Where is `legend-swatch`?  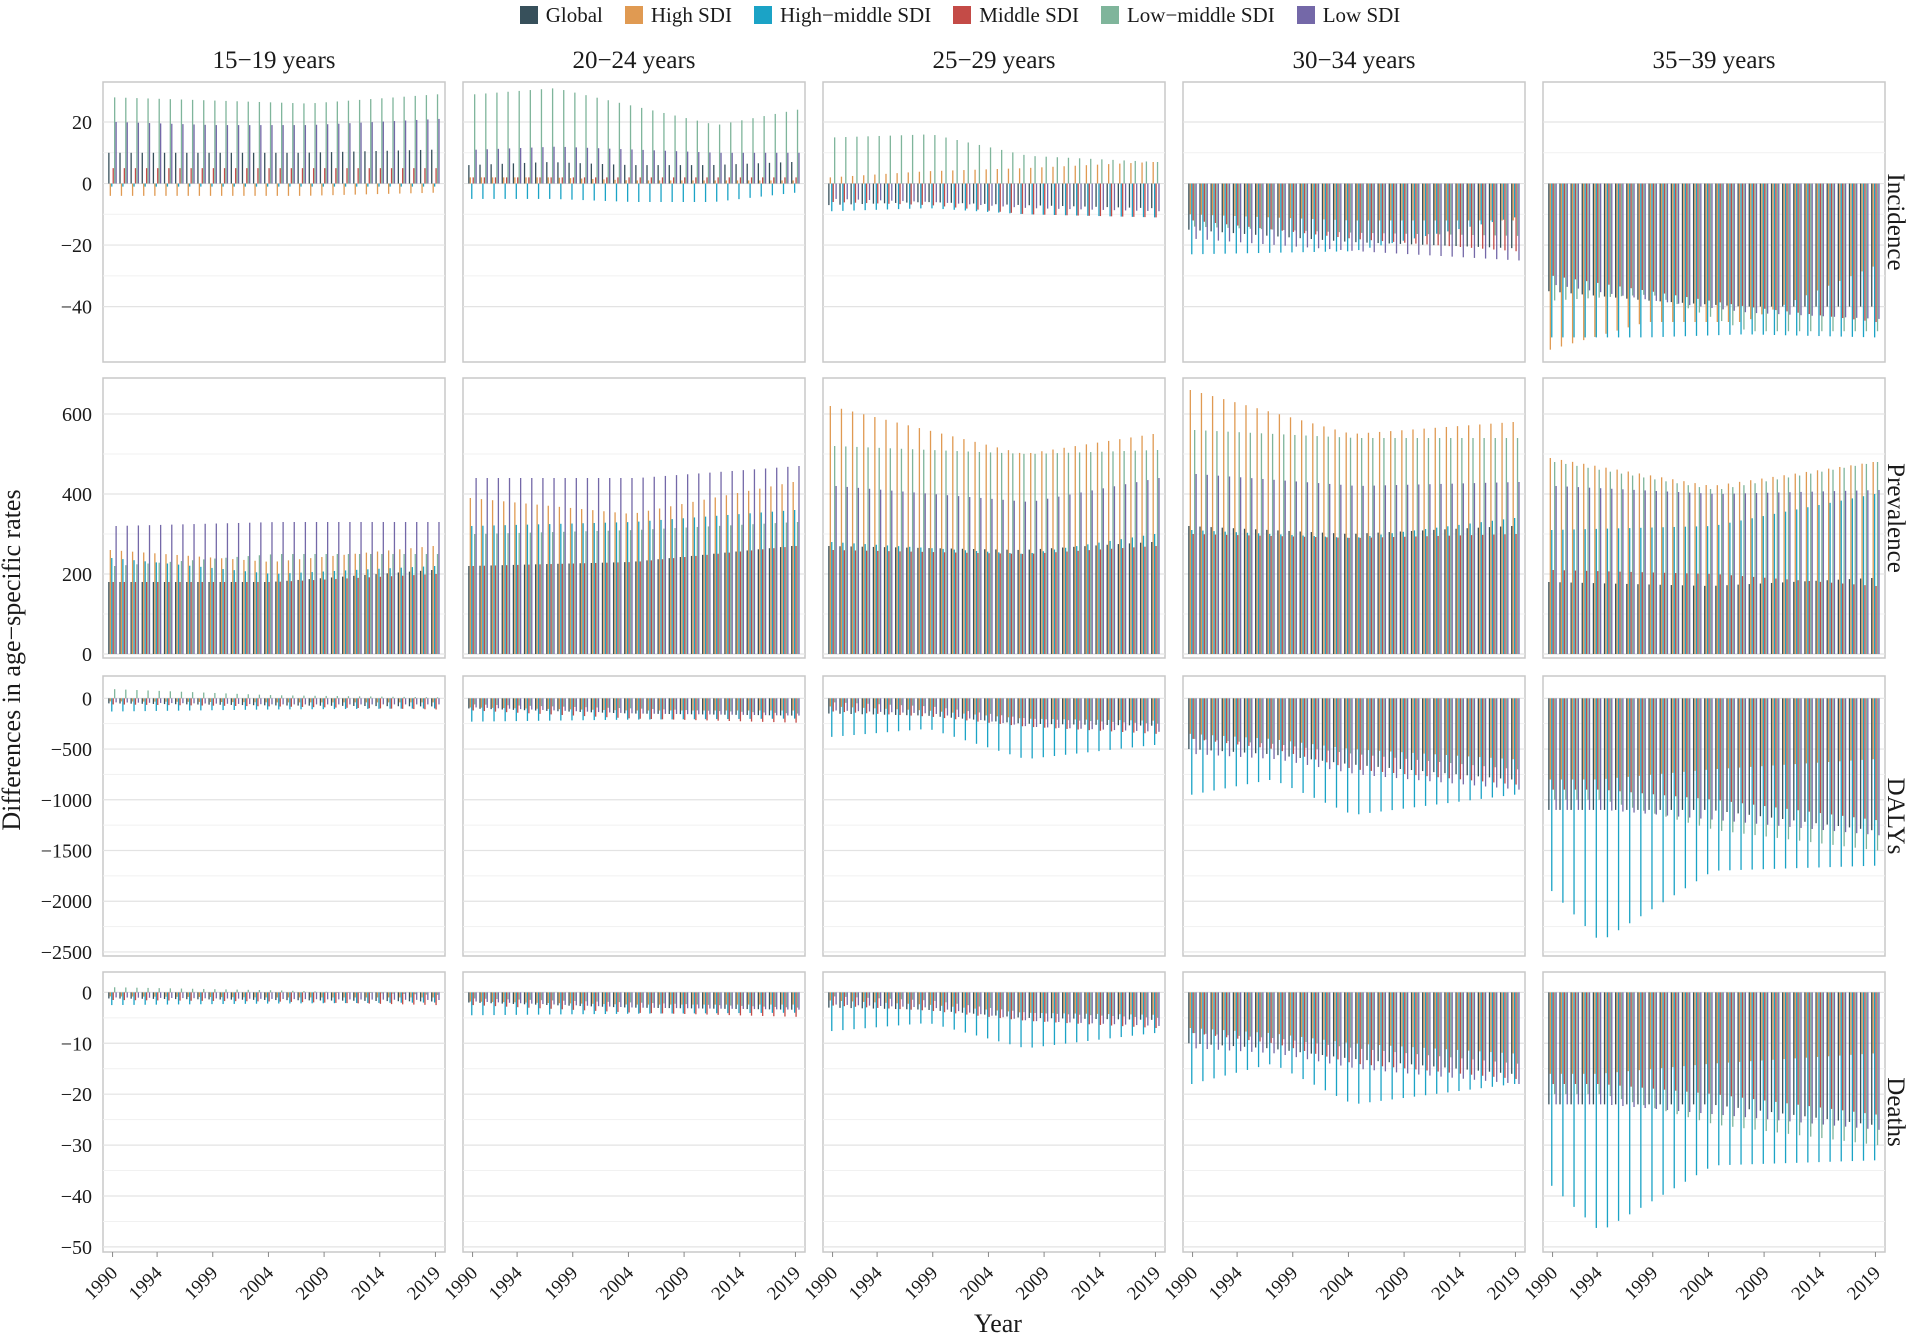
legend-swatch is located at coordinates (1109, 15).